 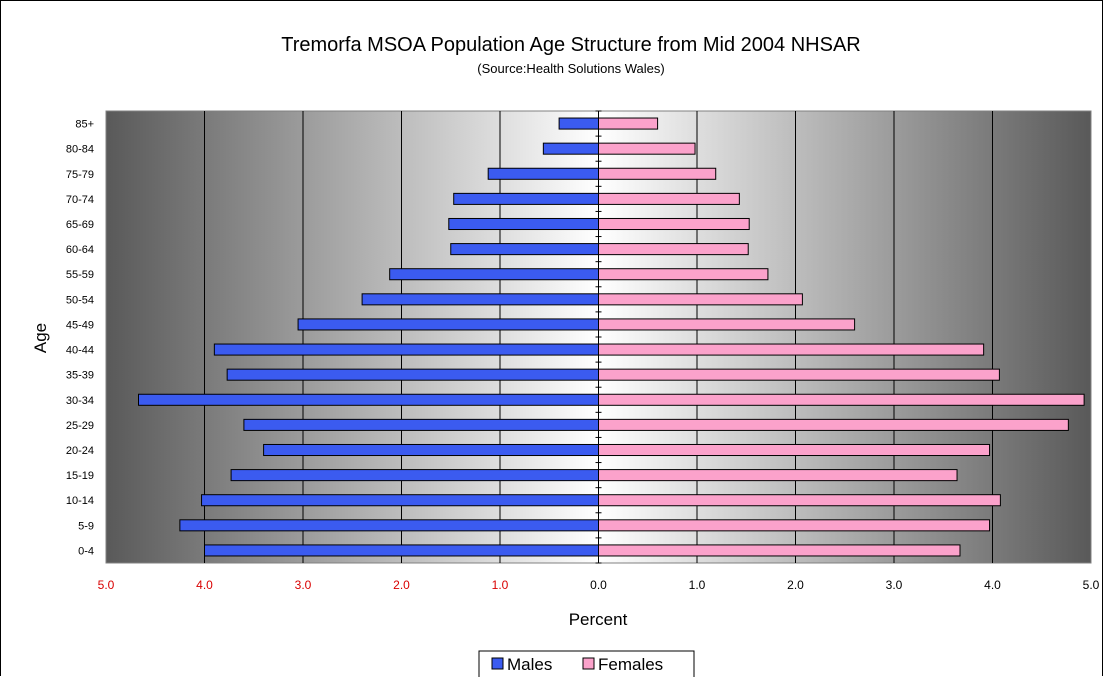 What do you see at coordinates (80, 476) in the screenshot?
I see `y-tick-label-15-19: 15-19` at bounding box center [80, 476].